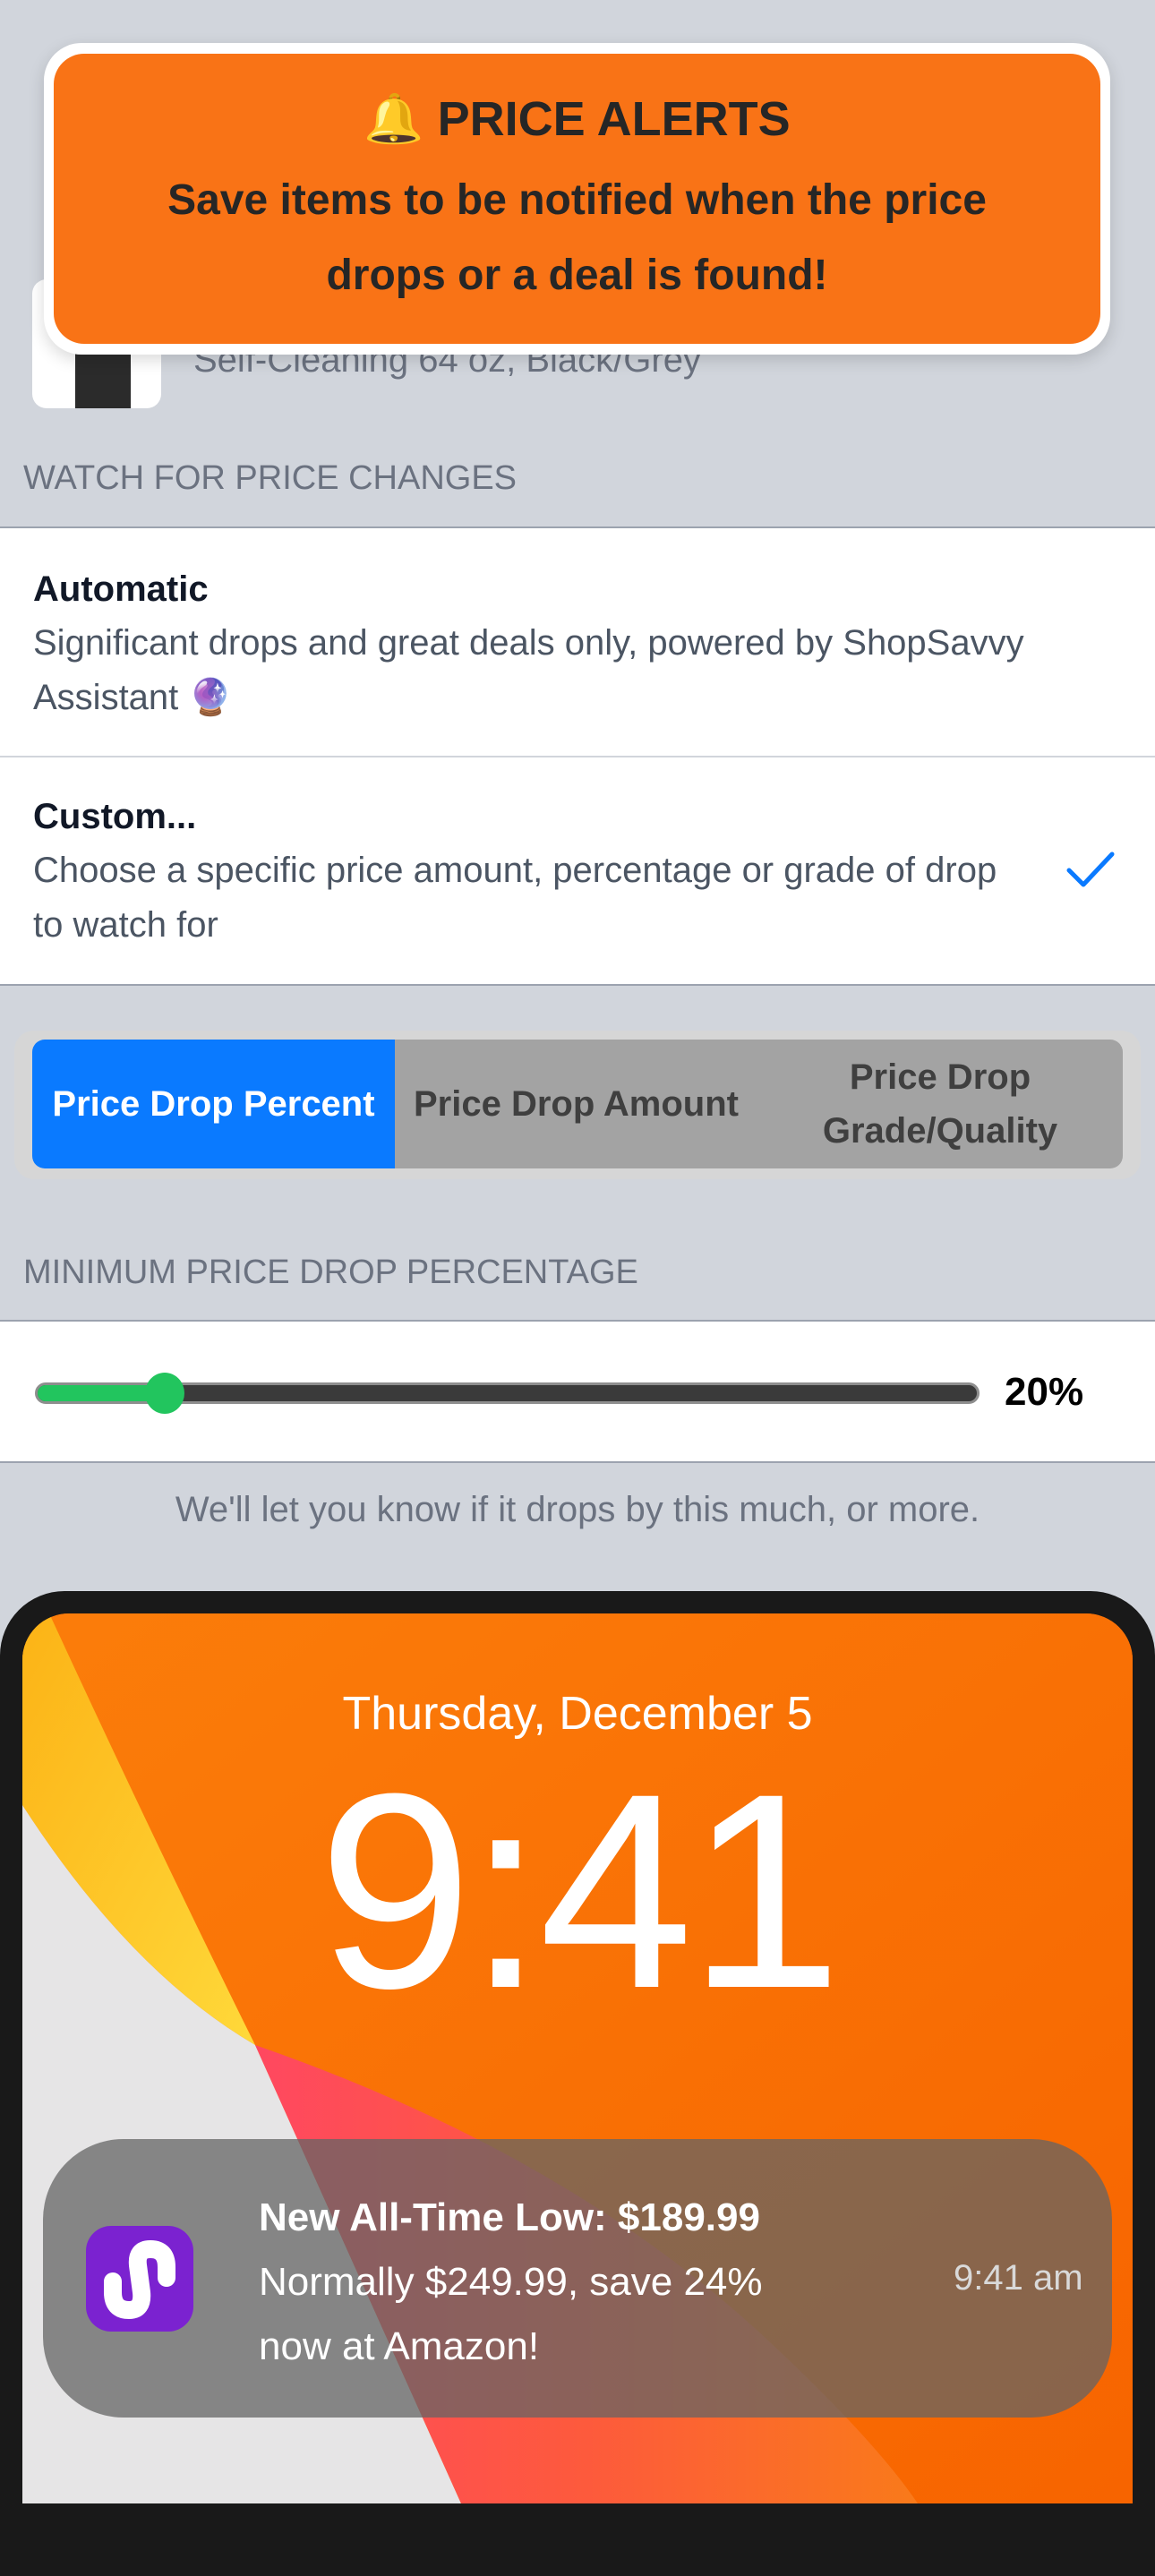 This screenshot has width=1155, height=2576. What do you see at coordinates (580, 1891) in the screenshot?
I see `lock-time: 9:41` at bounding box center [580, 1891].